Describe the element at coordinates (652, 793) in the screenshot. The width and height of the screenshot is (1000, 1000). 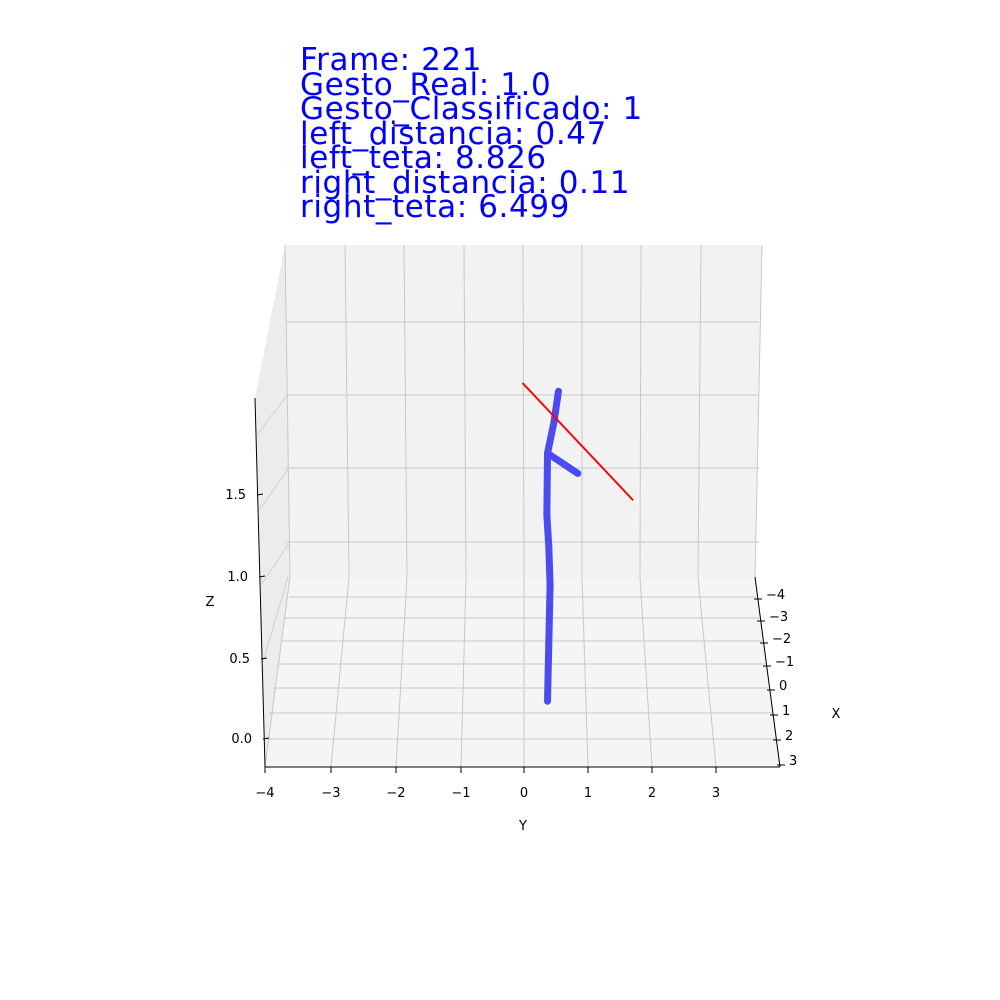
I see `y-tick-label: 2` at that location.